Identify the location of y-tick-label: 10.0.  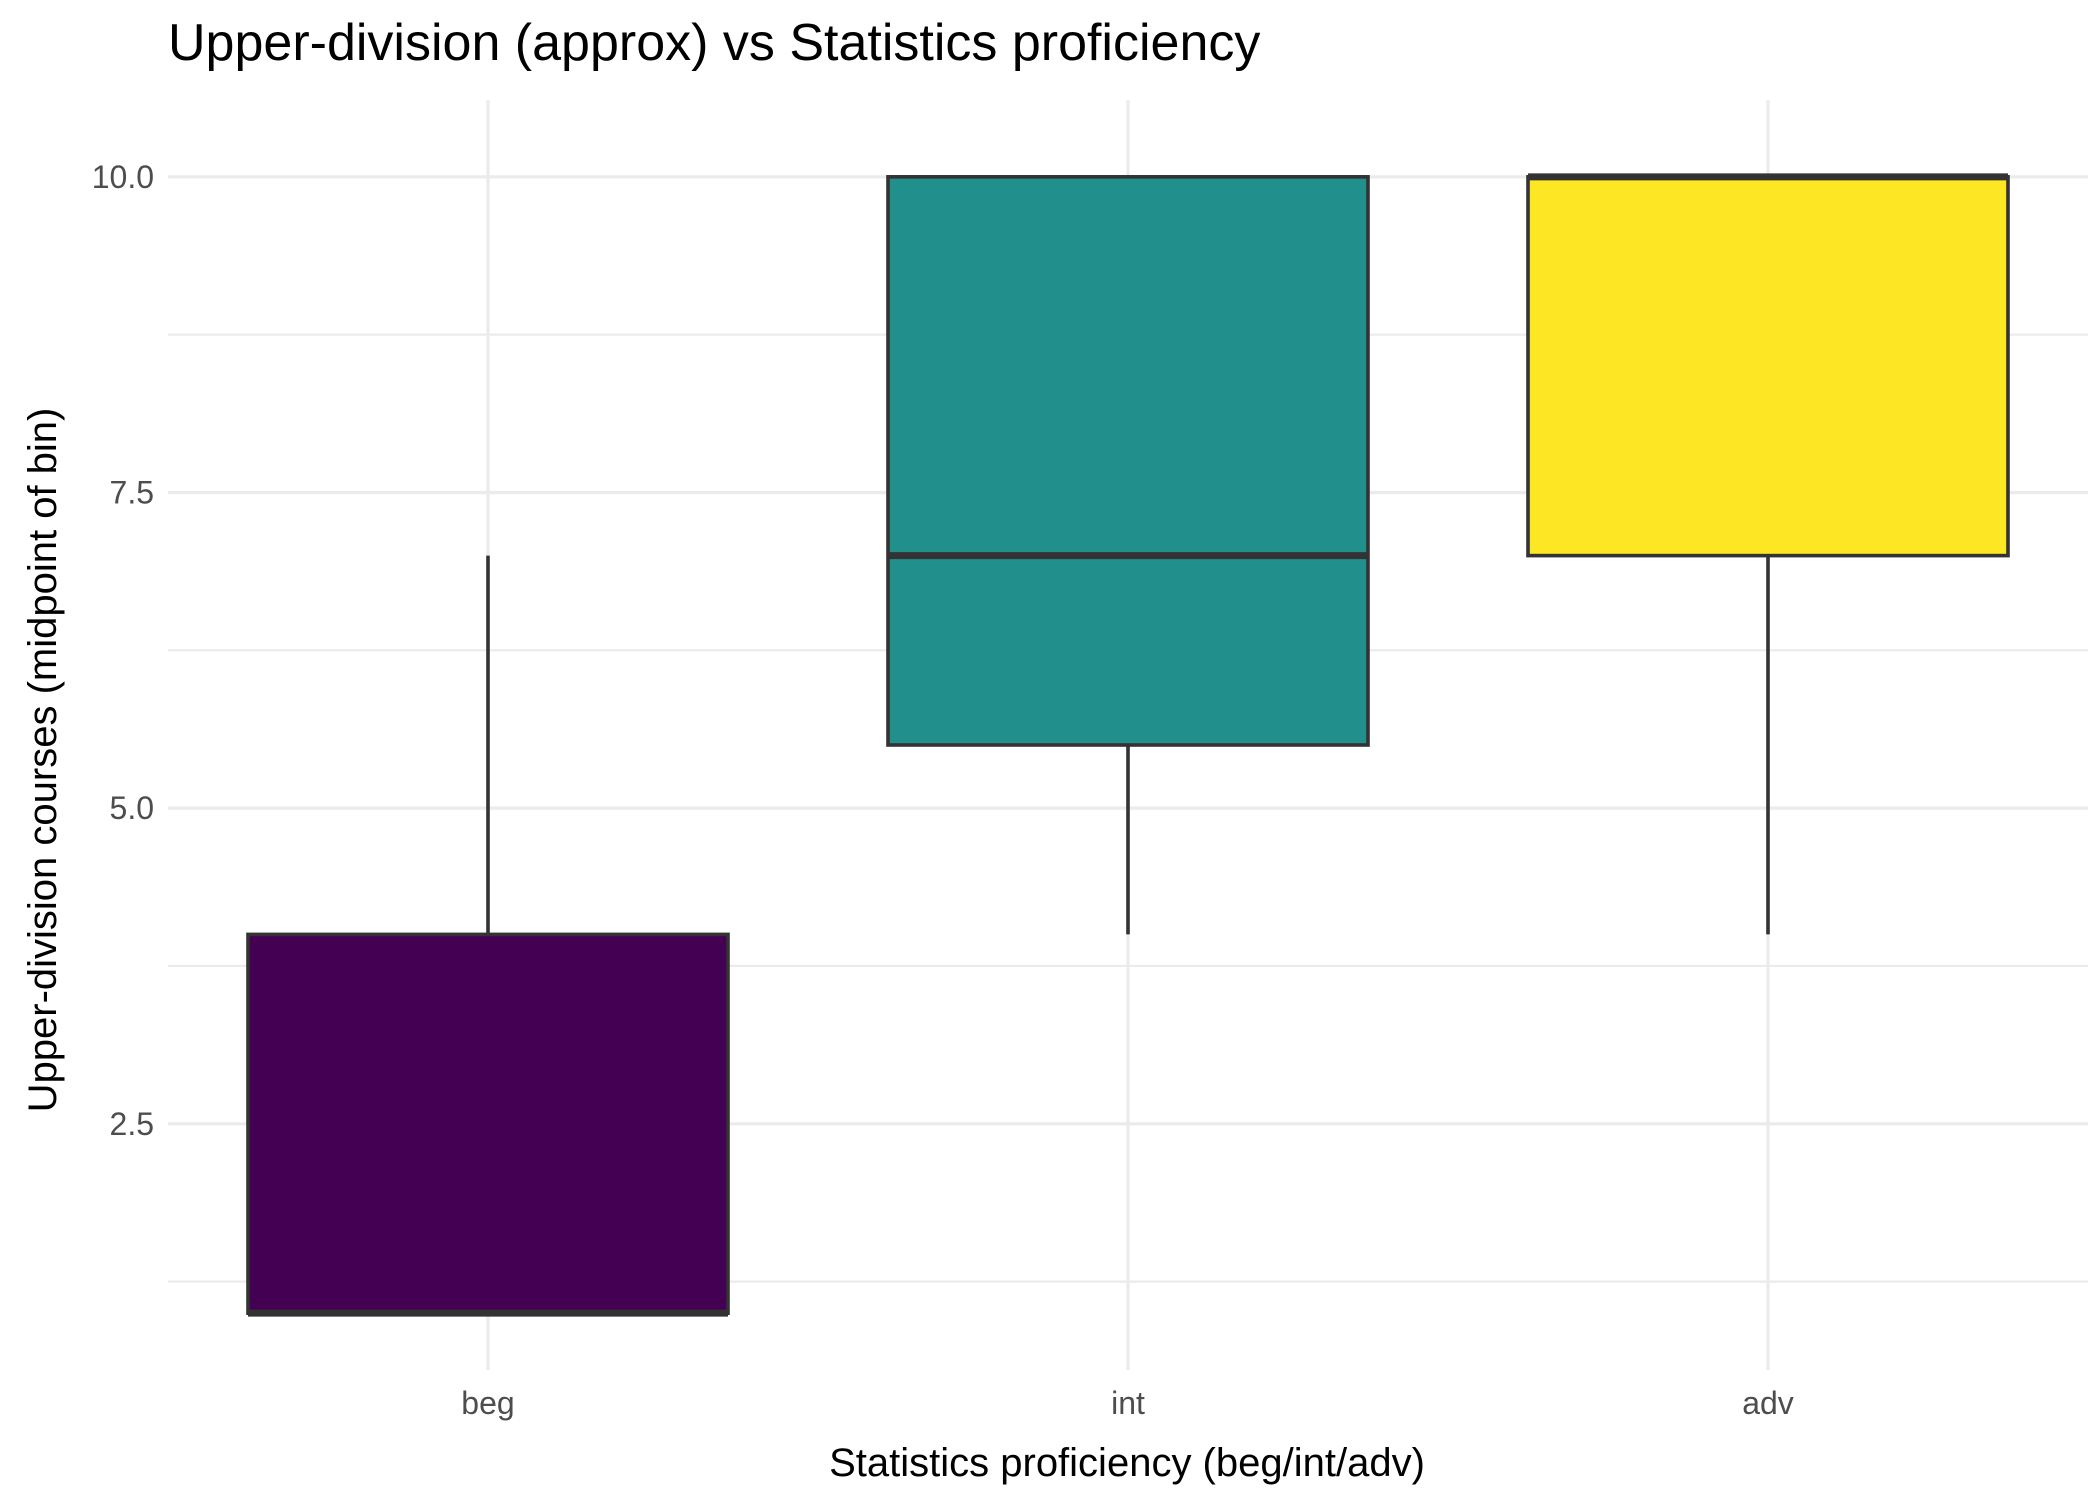
(123, 177).